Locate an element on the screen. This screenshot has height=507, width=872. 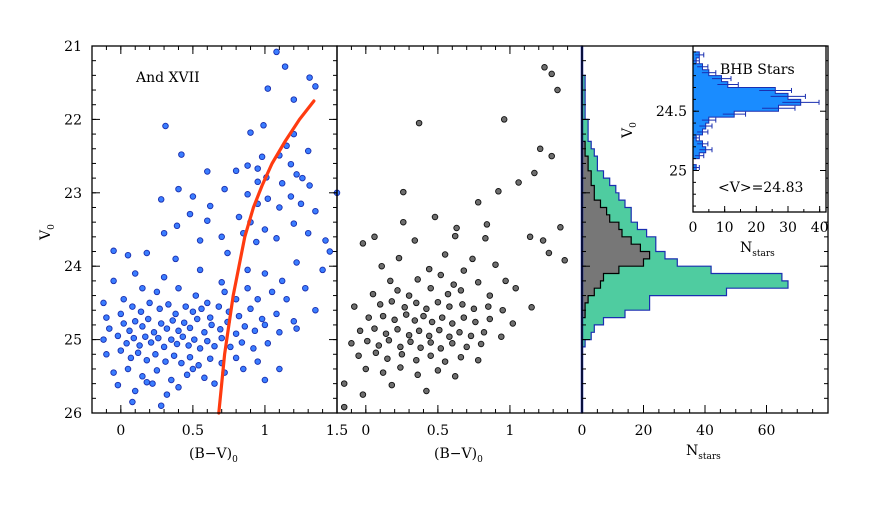
x-tick-label: 10 is located at coordinates (725, 228).